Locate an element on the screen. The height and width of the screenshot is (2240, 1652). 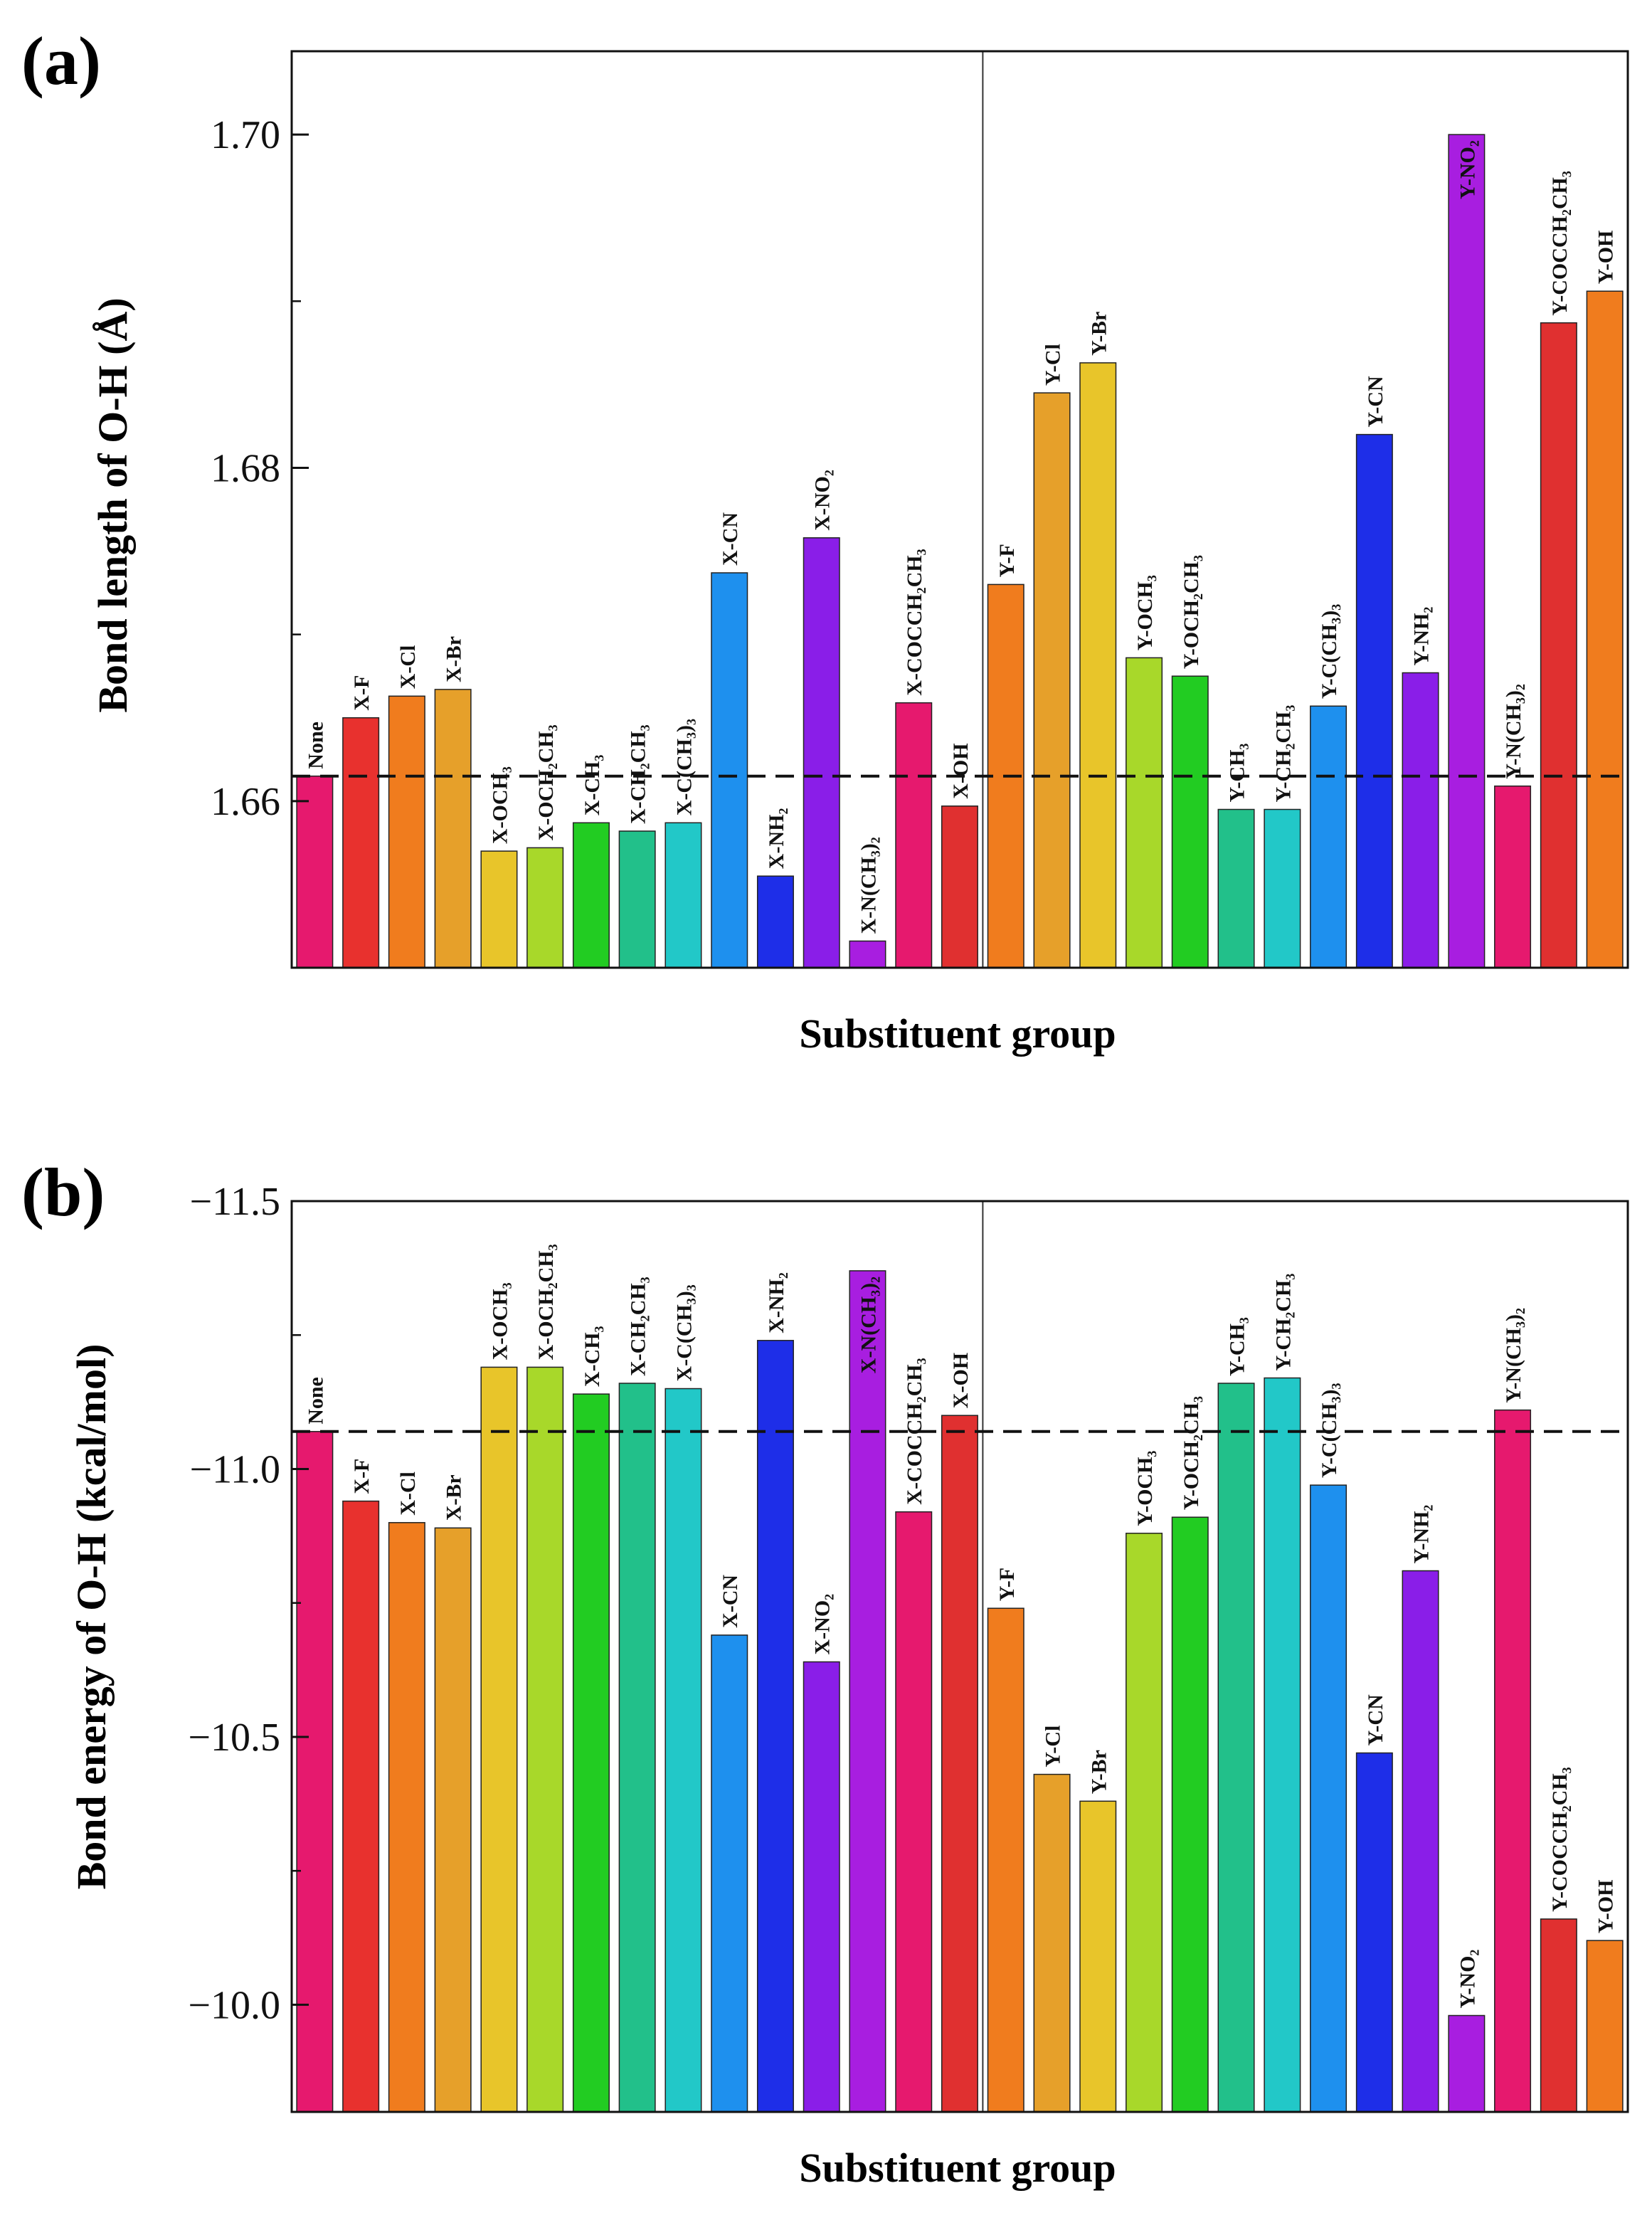
panel-a-bar-label-Y-OH: Y-OH is located at coordinates (1606, 258).